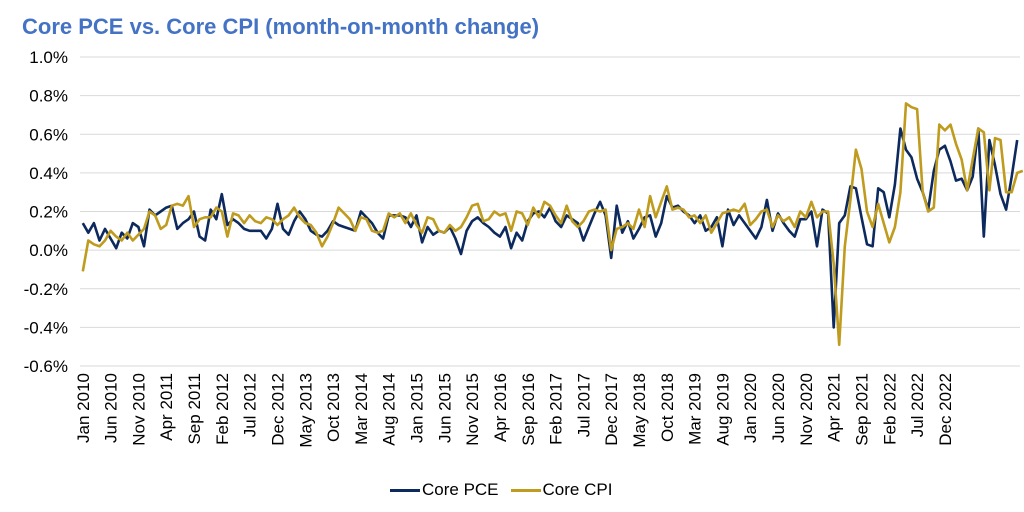  What do you see at coordinates (528, 409) in the screenshot?
I see `x-tick-label: Sep 2016` at bounding box center [528, 409].